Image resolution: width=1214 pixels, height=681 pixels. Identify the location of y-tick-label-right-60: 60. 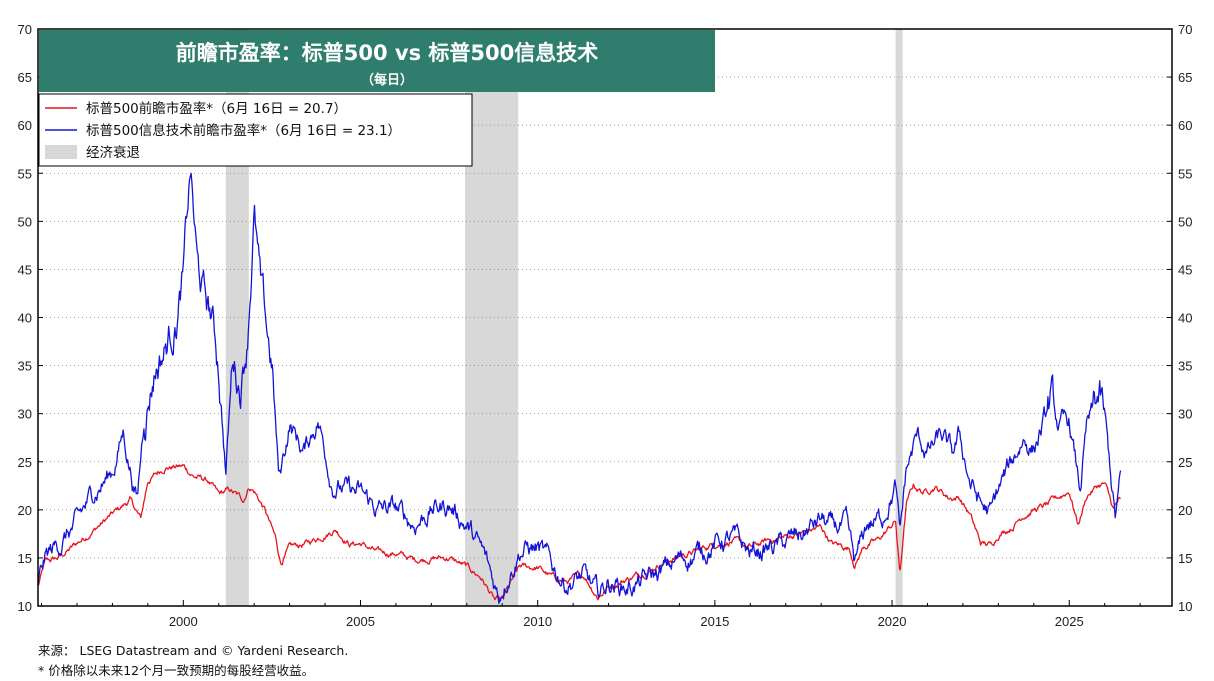
(1185, 125).